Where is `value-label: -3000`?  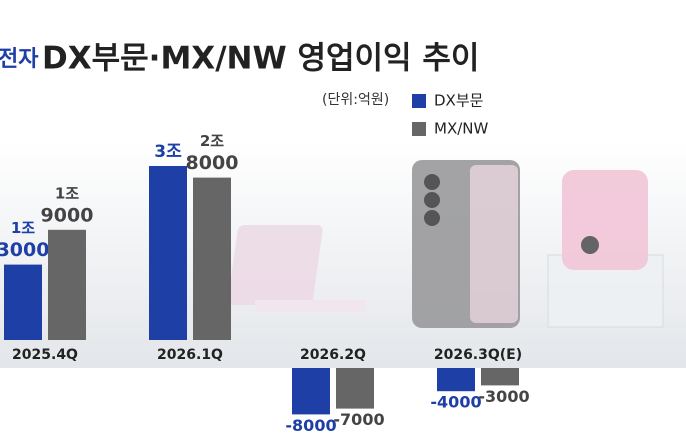
value-label: -3000 is located at coordinates (503, 396).